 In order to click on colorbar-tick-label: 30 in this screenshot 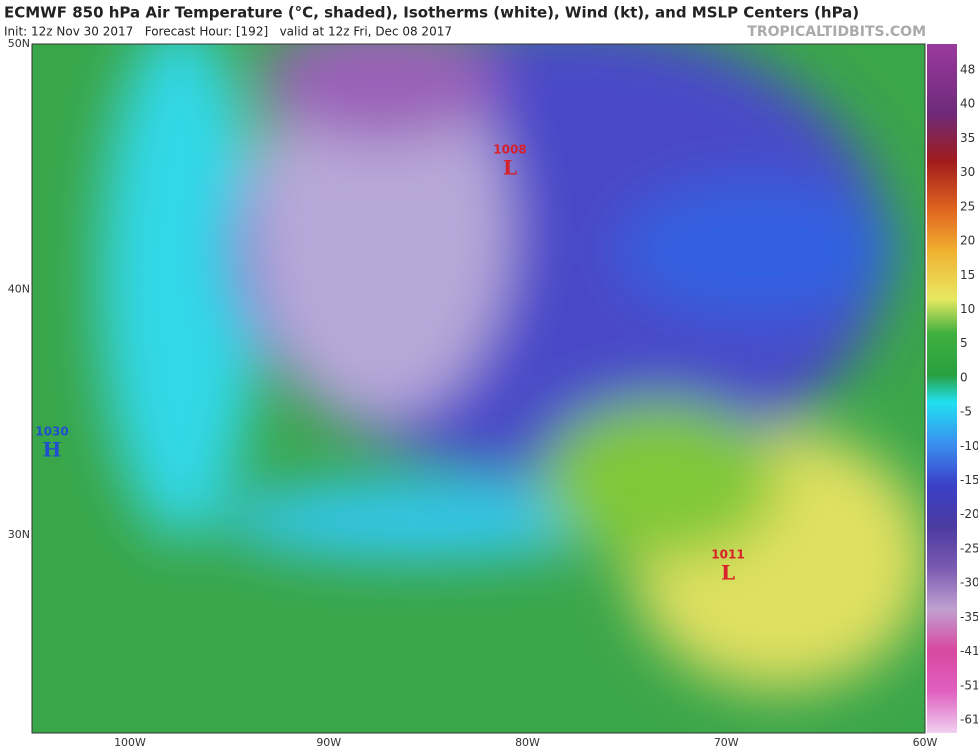, I will do `click(967, 172)`.